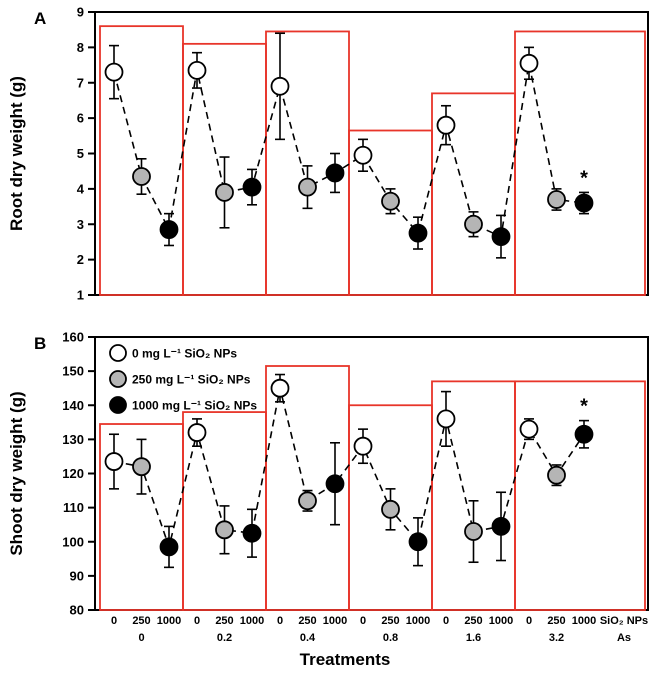 Image resolution: width=656 pixels, height=685 pixels. Describe the element at coordinates (624, 621) in the screenshot. I see `sio2-nps-label: SiO₂ NPs` at that location.